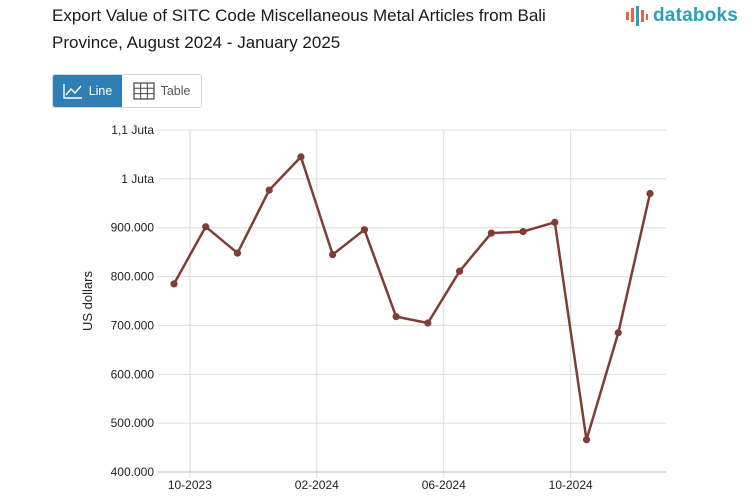  I want to click on y-tick-label: 800.000, so click(133, 277).